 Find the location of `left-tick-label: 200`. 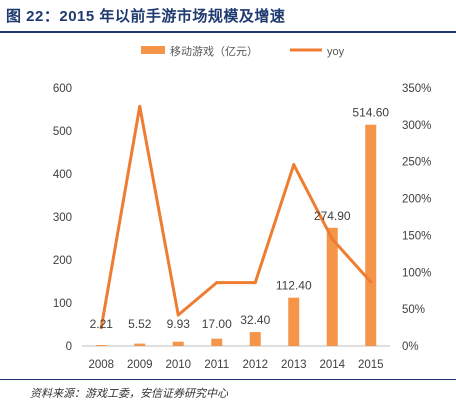

left-tick-label: 200 is located at coordinates (62, 261).